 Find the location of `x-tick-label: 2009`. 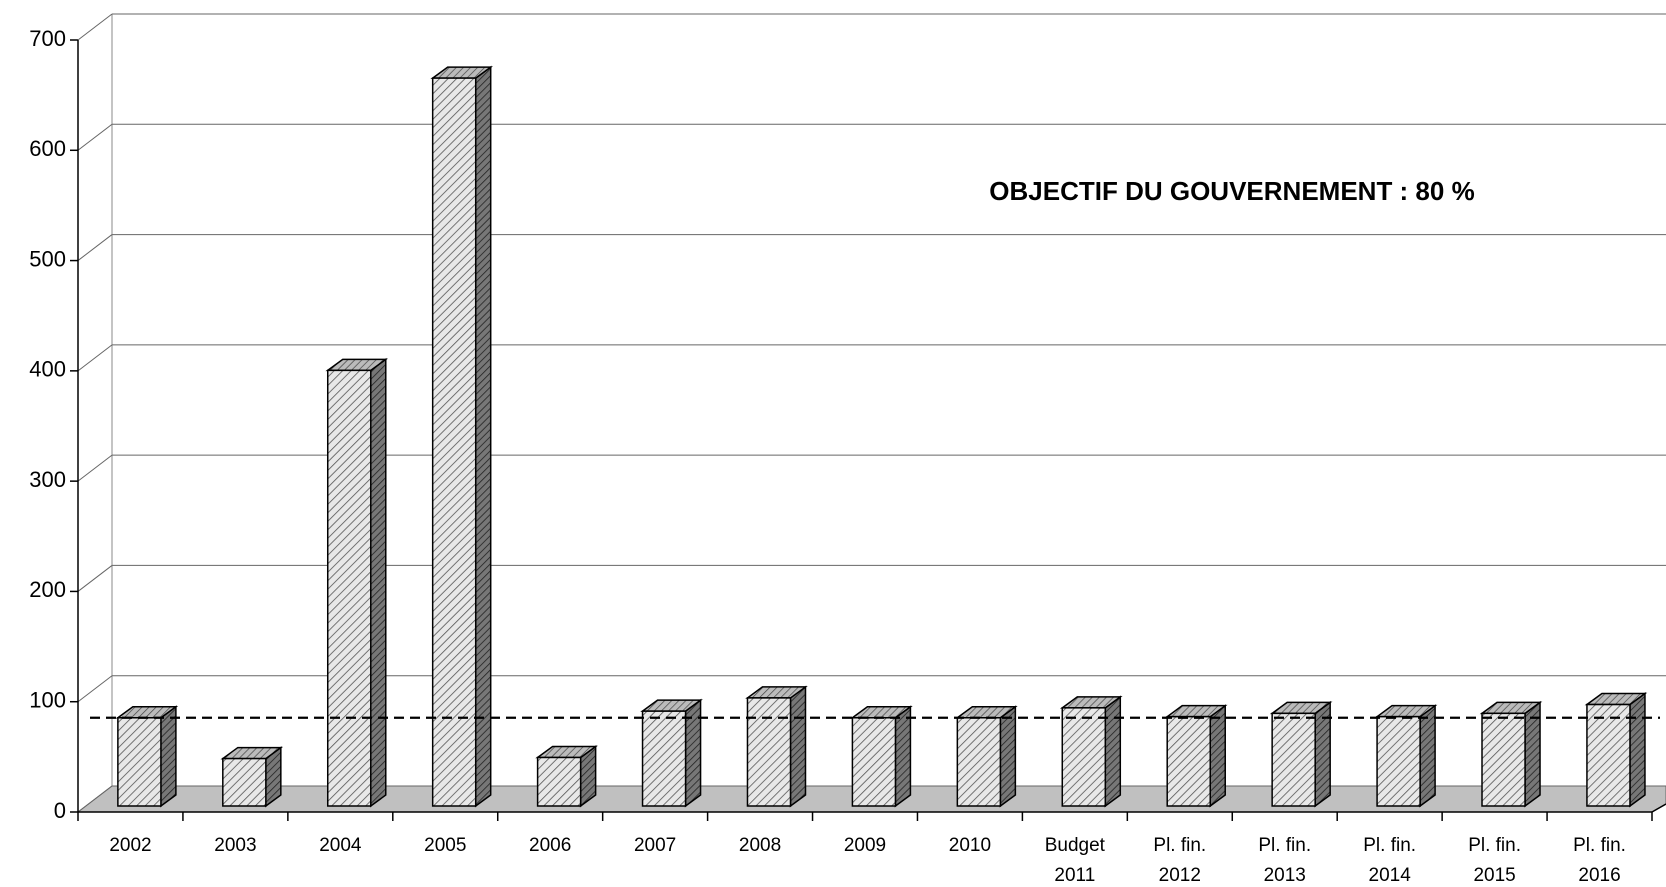

x-tick-label: 2009 is located at coordinates (865, 845).